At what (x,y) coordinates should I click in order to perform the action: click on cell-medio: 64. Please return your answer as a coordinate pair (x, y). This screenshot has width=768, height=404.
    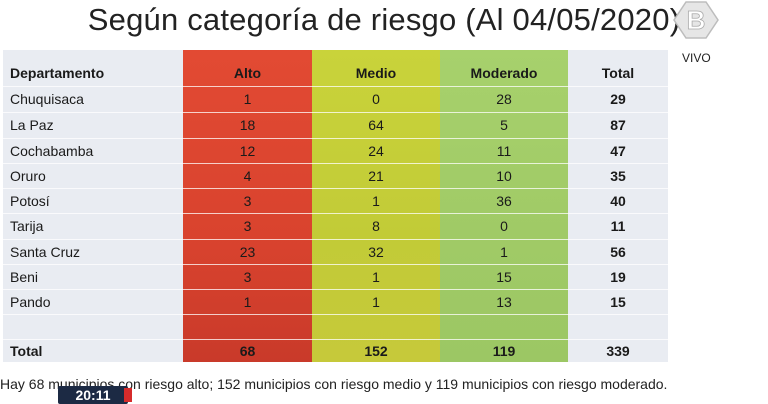
    Looking at the image, I should click on (376, 125).